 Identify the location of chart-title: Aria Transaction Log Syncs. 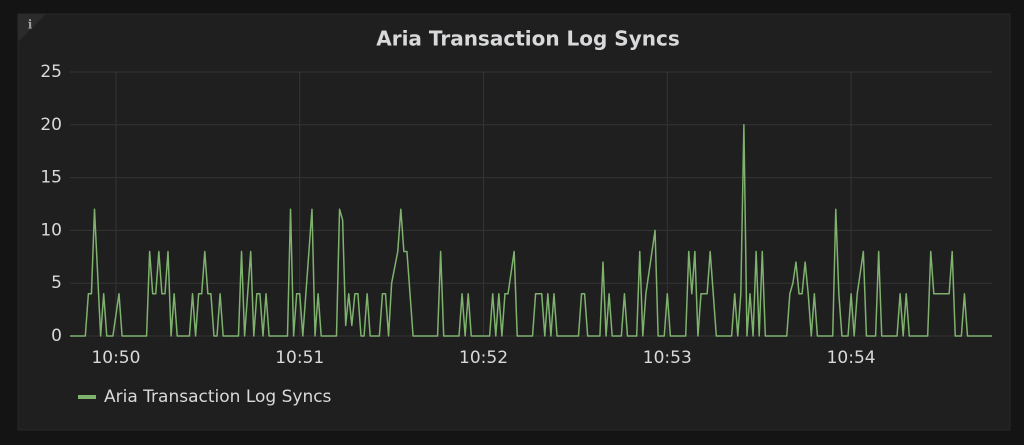
(528, 39).